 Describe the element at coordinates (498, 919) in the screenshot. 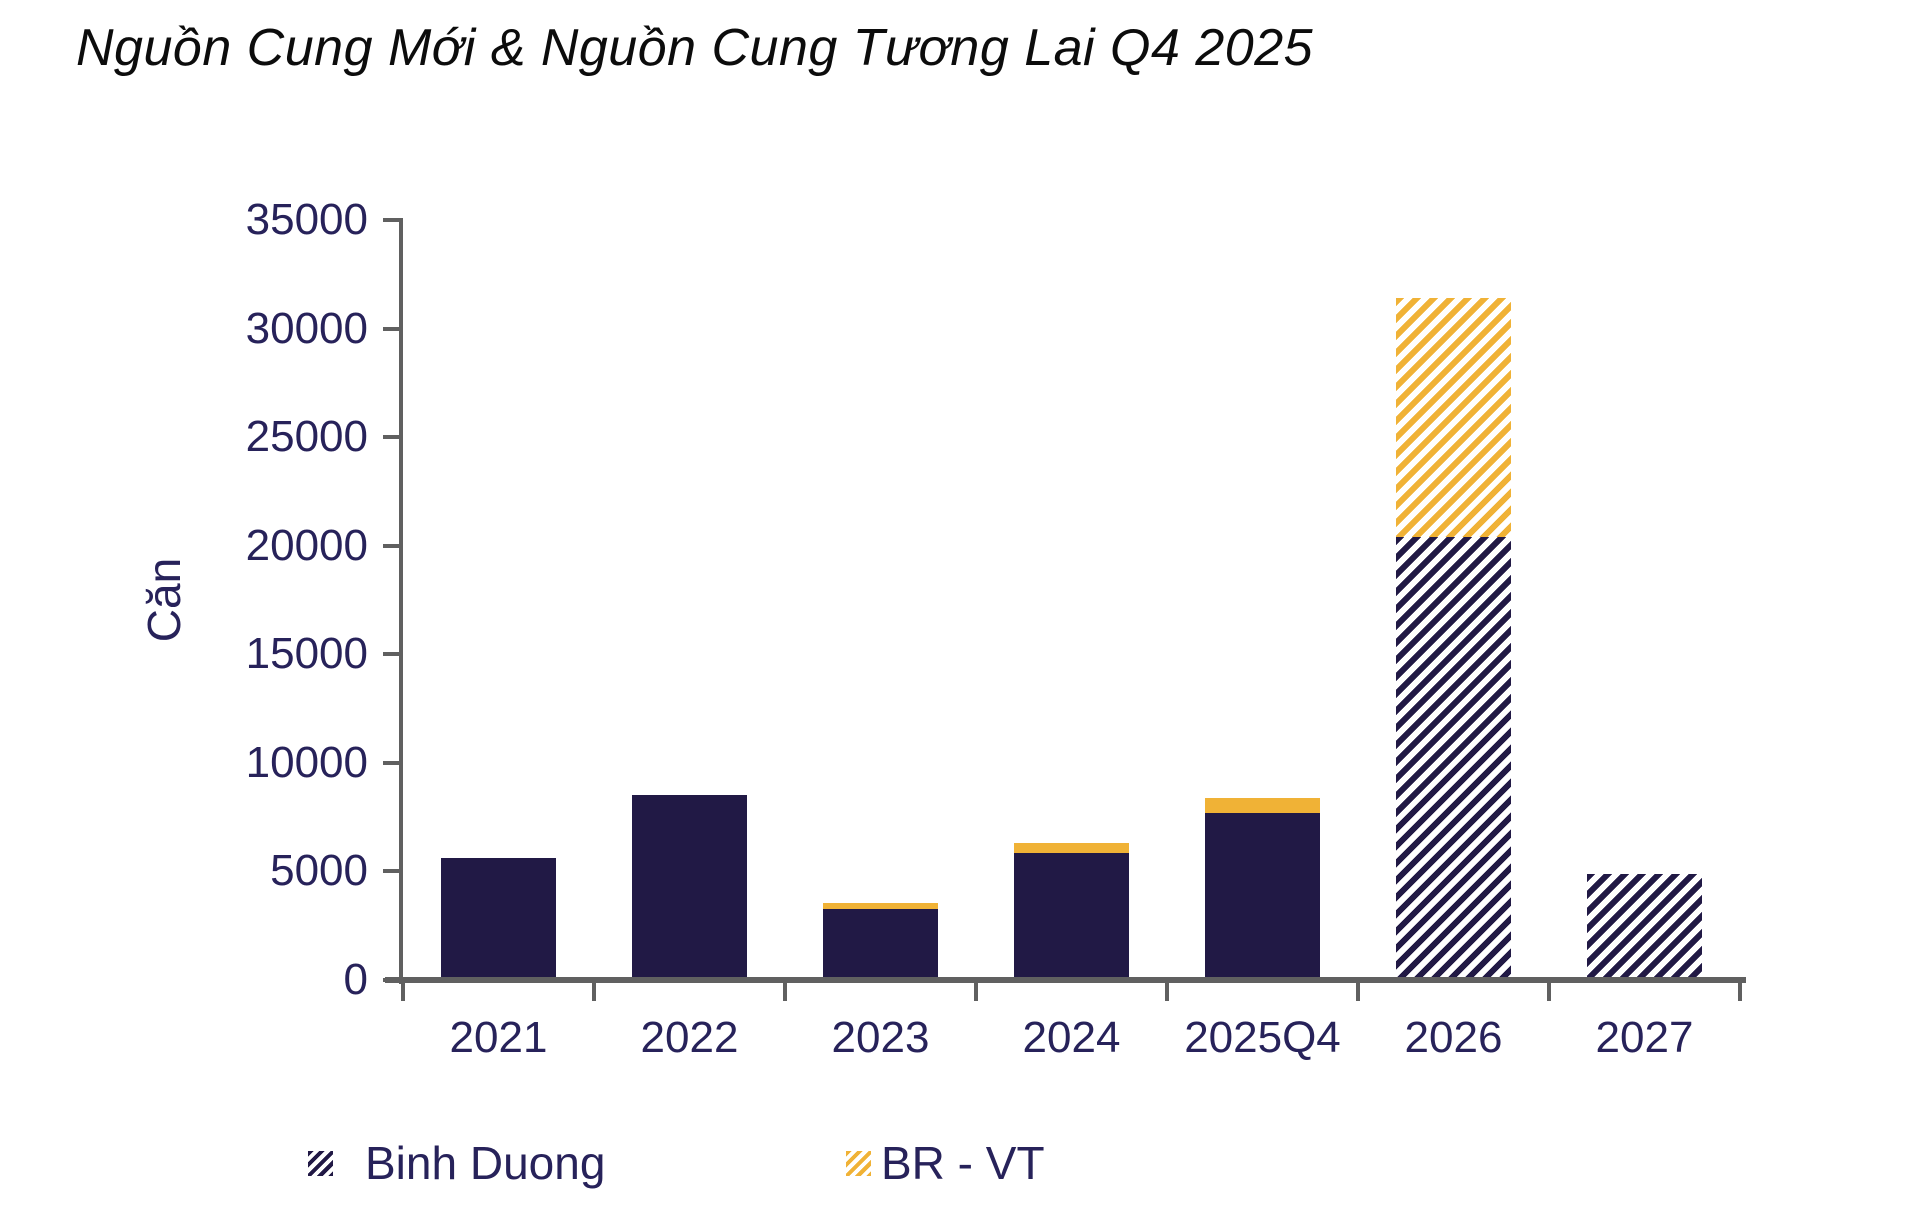

I see `bar-2021-binh-duong` at that location.